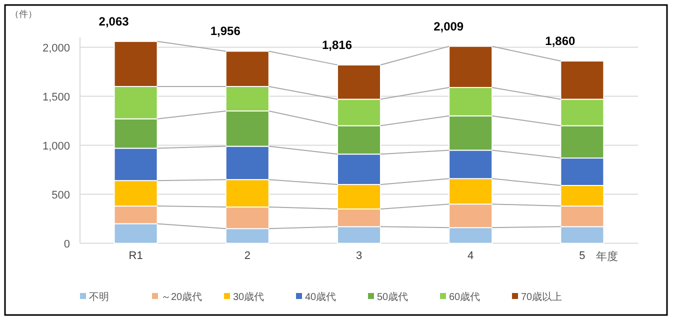  I want to click on y-tick-label: 2,000, so click(56, 48).